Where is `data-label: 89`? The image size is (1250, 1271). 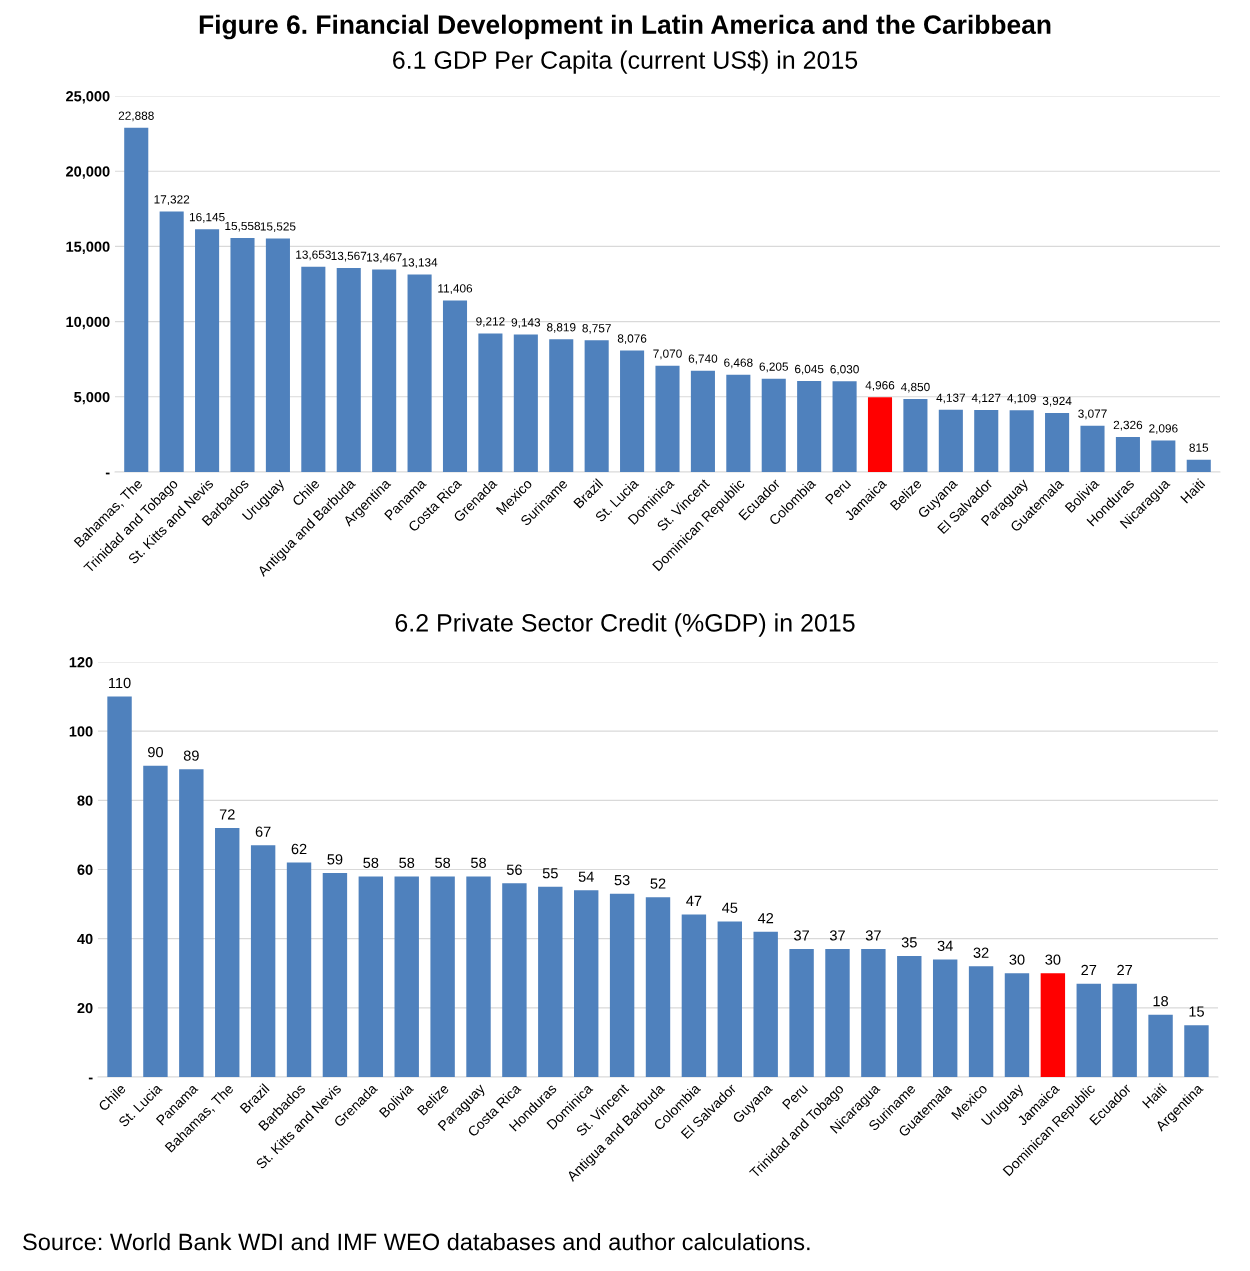 data-label: 89 is located at coordinates (191, 755).